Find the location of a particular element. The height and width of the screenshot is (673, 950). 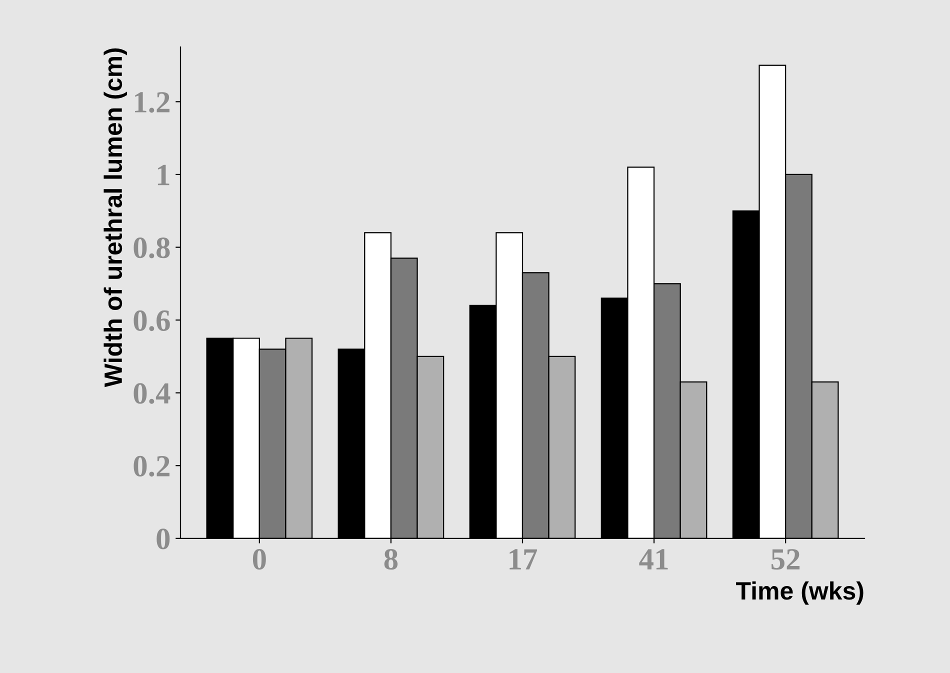

y-tick-label: 0.4 is located at coordinates (152, 393).